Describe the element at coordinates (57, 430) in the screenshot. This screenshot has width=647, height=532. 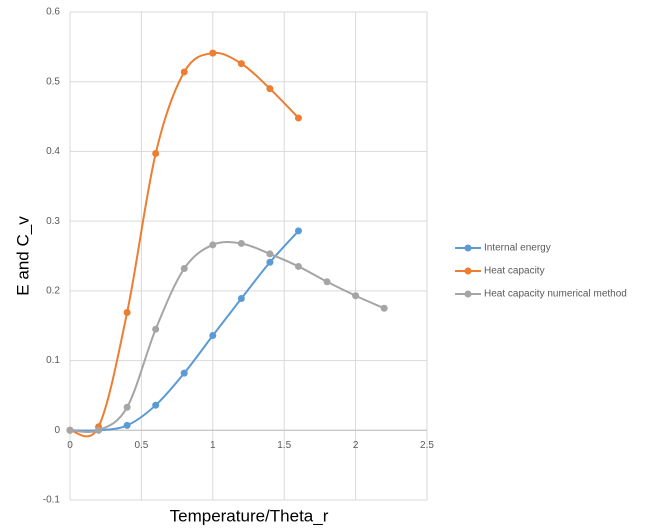
I see `y-tick-label: 0` at that location.